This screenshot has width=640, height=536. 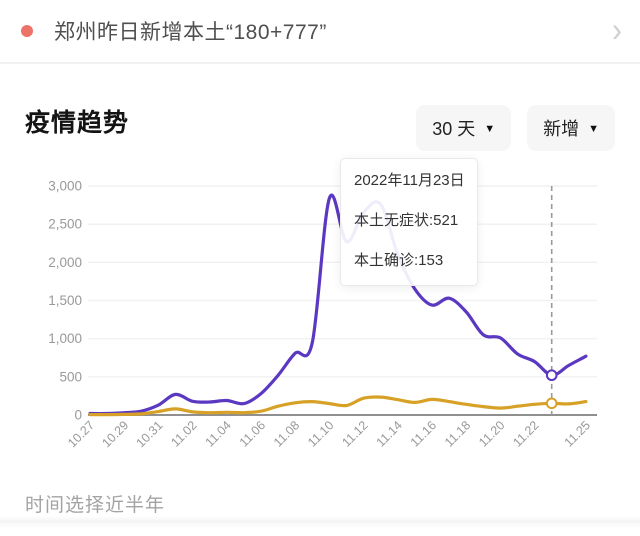 I want to click on x-axis-label: 11.04, so click(x=218, y=433).